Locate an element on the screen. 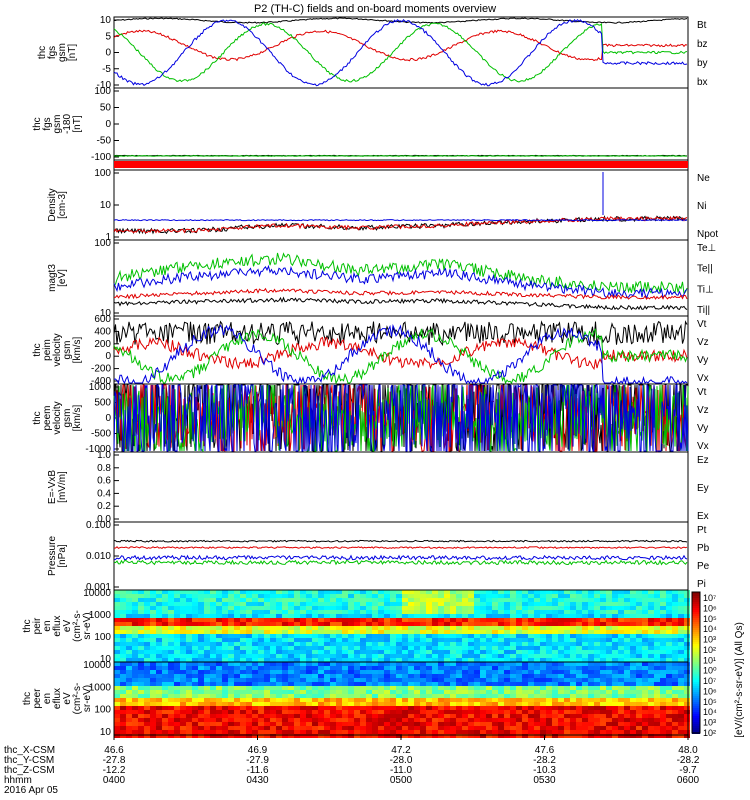 This screenshot has width=750, height=800. y-axis-label: sr-eV) is located at coordinates (87, 625).